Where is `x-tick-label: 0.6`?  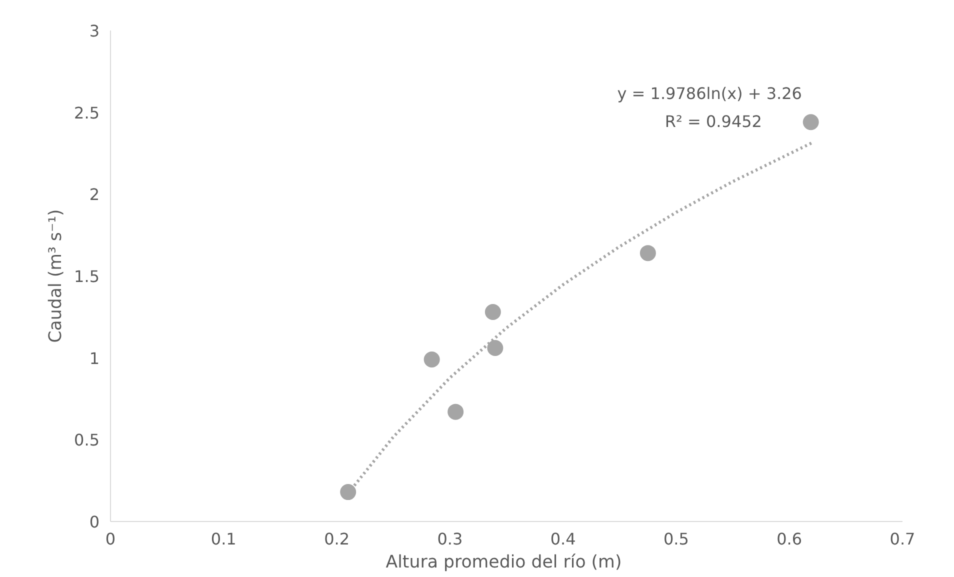
x-tick-label: 0.6 is located at coordinates (789, 539).